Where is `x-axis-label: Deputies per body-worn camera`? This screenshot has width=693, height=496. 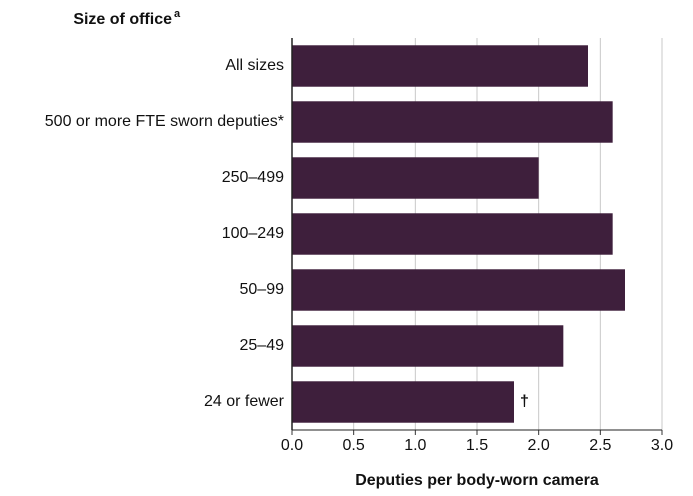
x-axis-label: Deputies per body-worn camera is located at coordinates (477, 480).